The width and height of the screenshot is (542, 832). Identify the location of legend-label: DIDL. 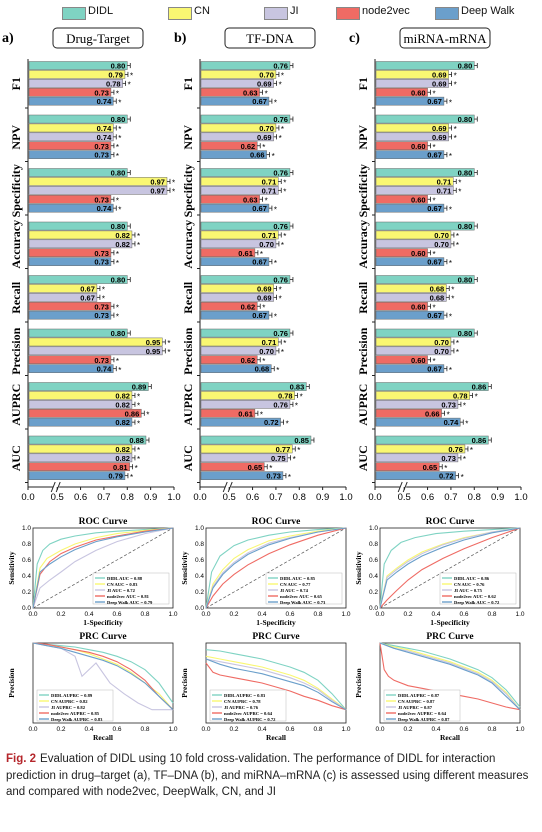
(101, 11).